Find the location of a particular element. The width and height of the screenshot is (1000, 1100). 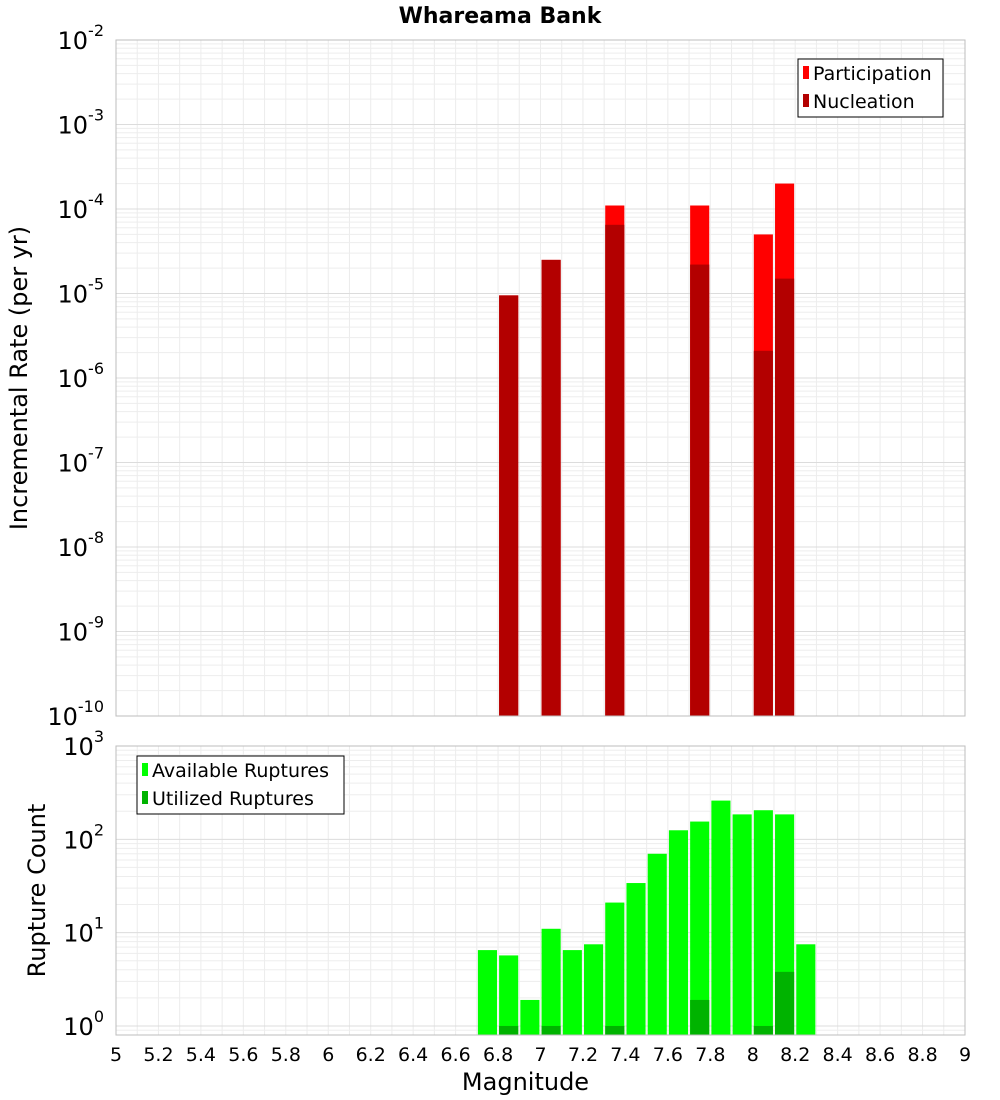

chart-title: Whareama Bank is located at coordinates (501, 16).